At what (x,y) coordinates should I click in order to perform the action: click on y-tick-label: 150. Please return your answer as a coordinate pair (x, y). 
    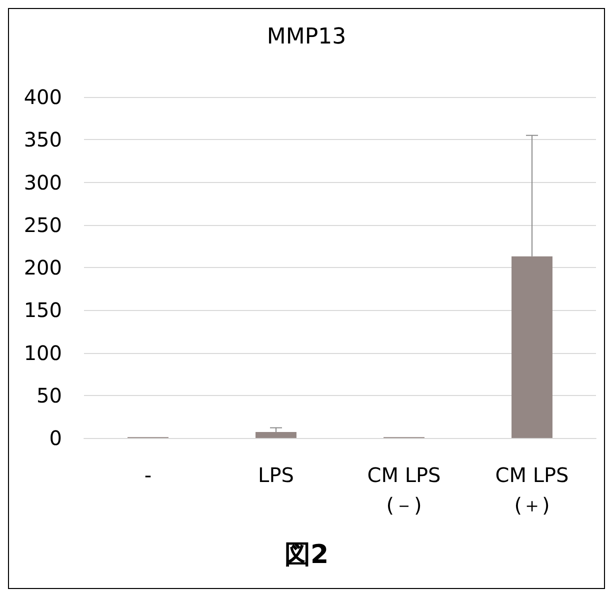
    Looking at the image, I should click on (43, 310).